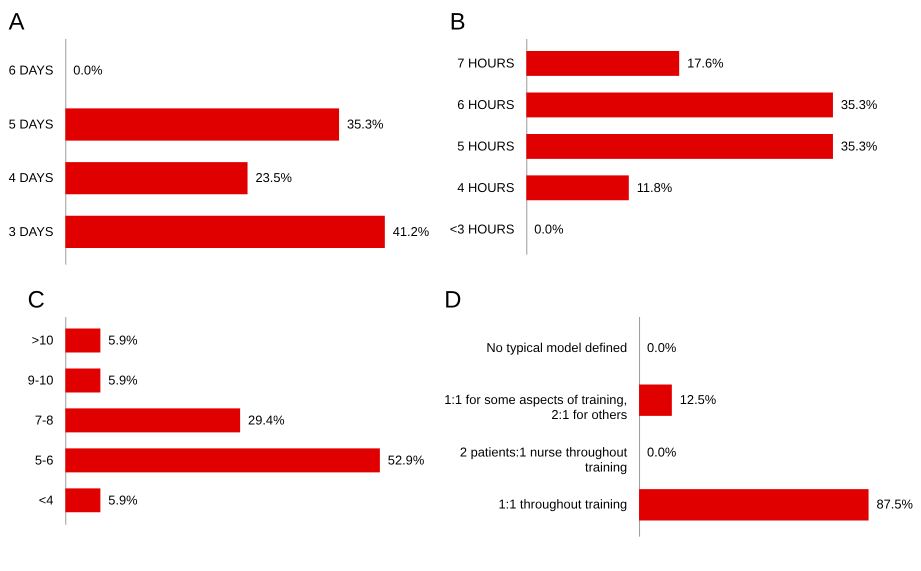 The image size is (921, 571). What do you see at coordinates (41, 380) in the screenshot?
I see `y-tick-label: 9-10` at bounding box center [41, 380].